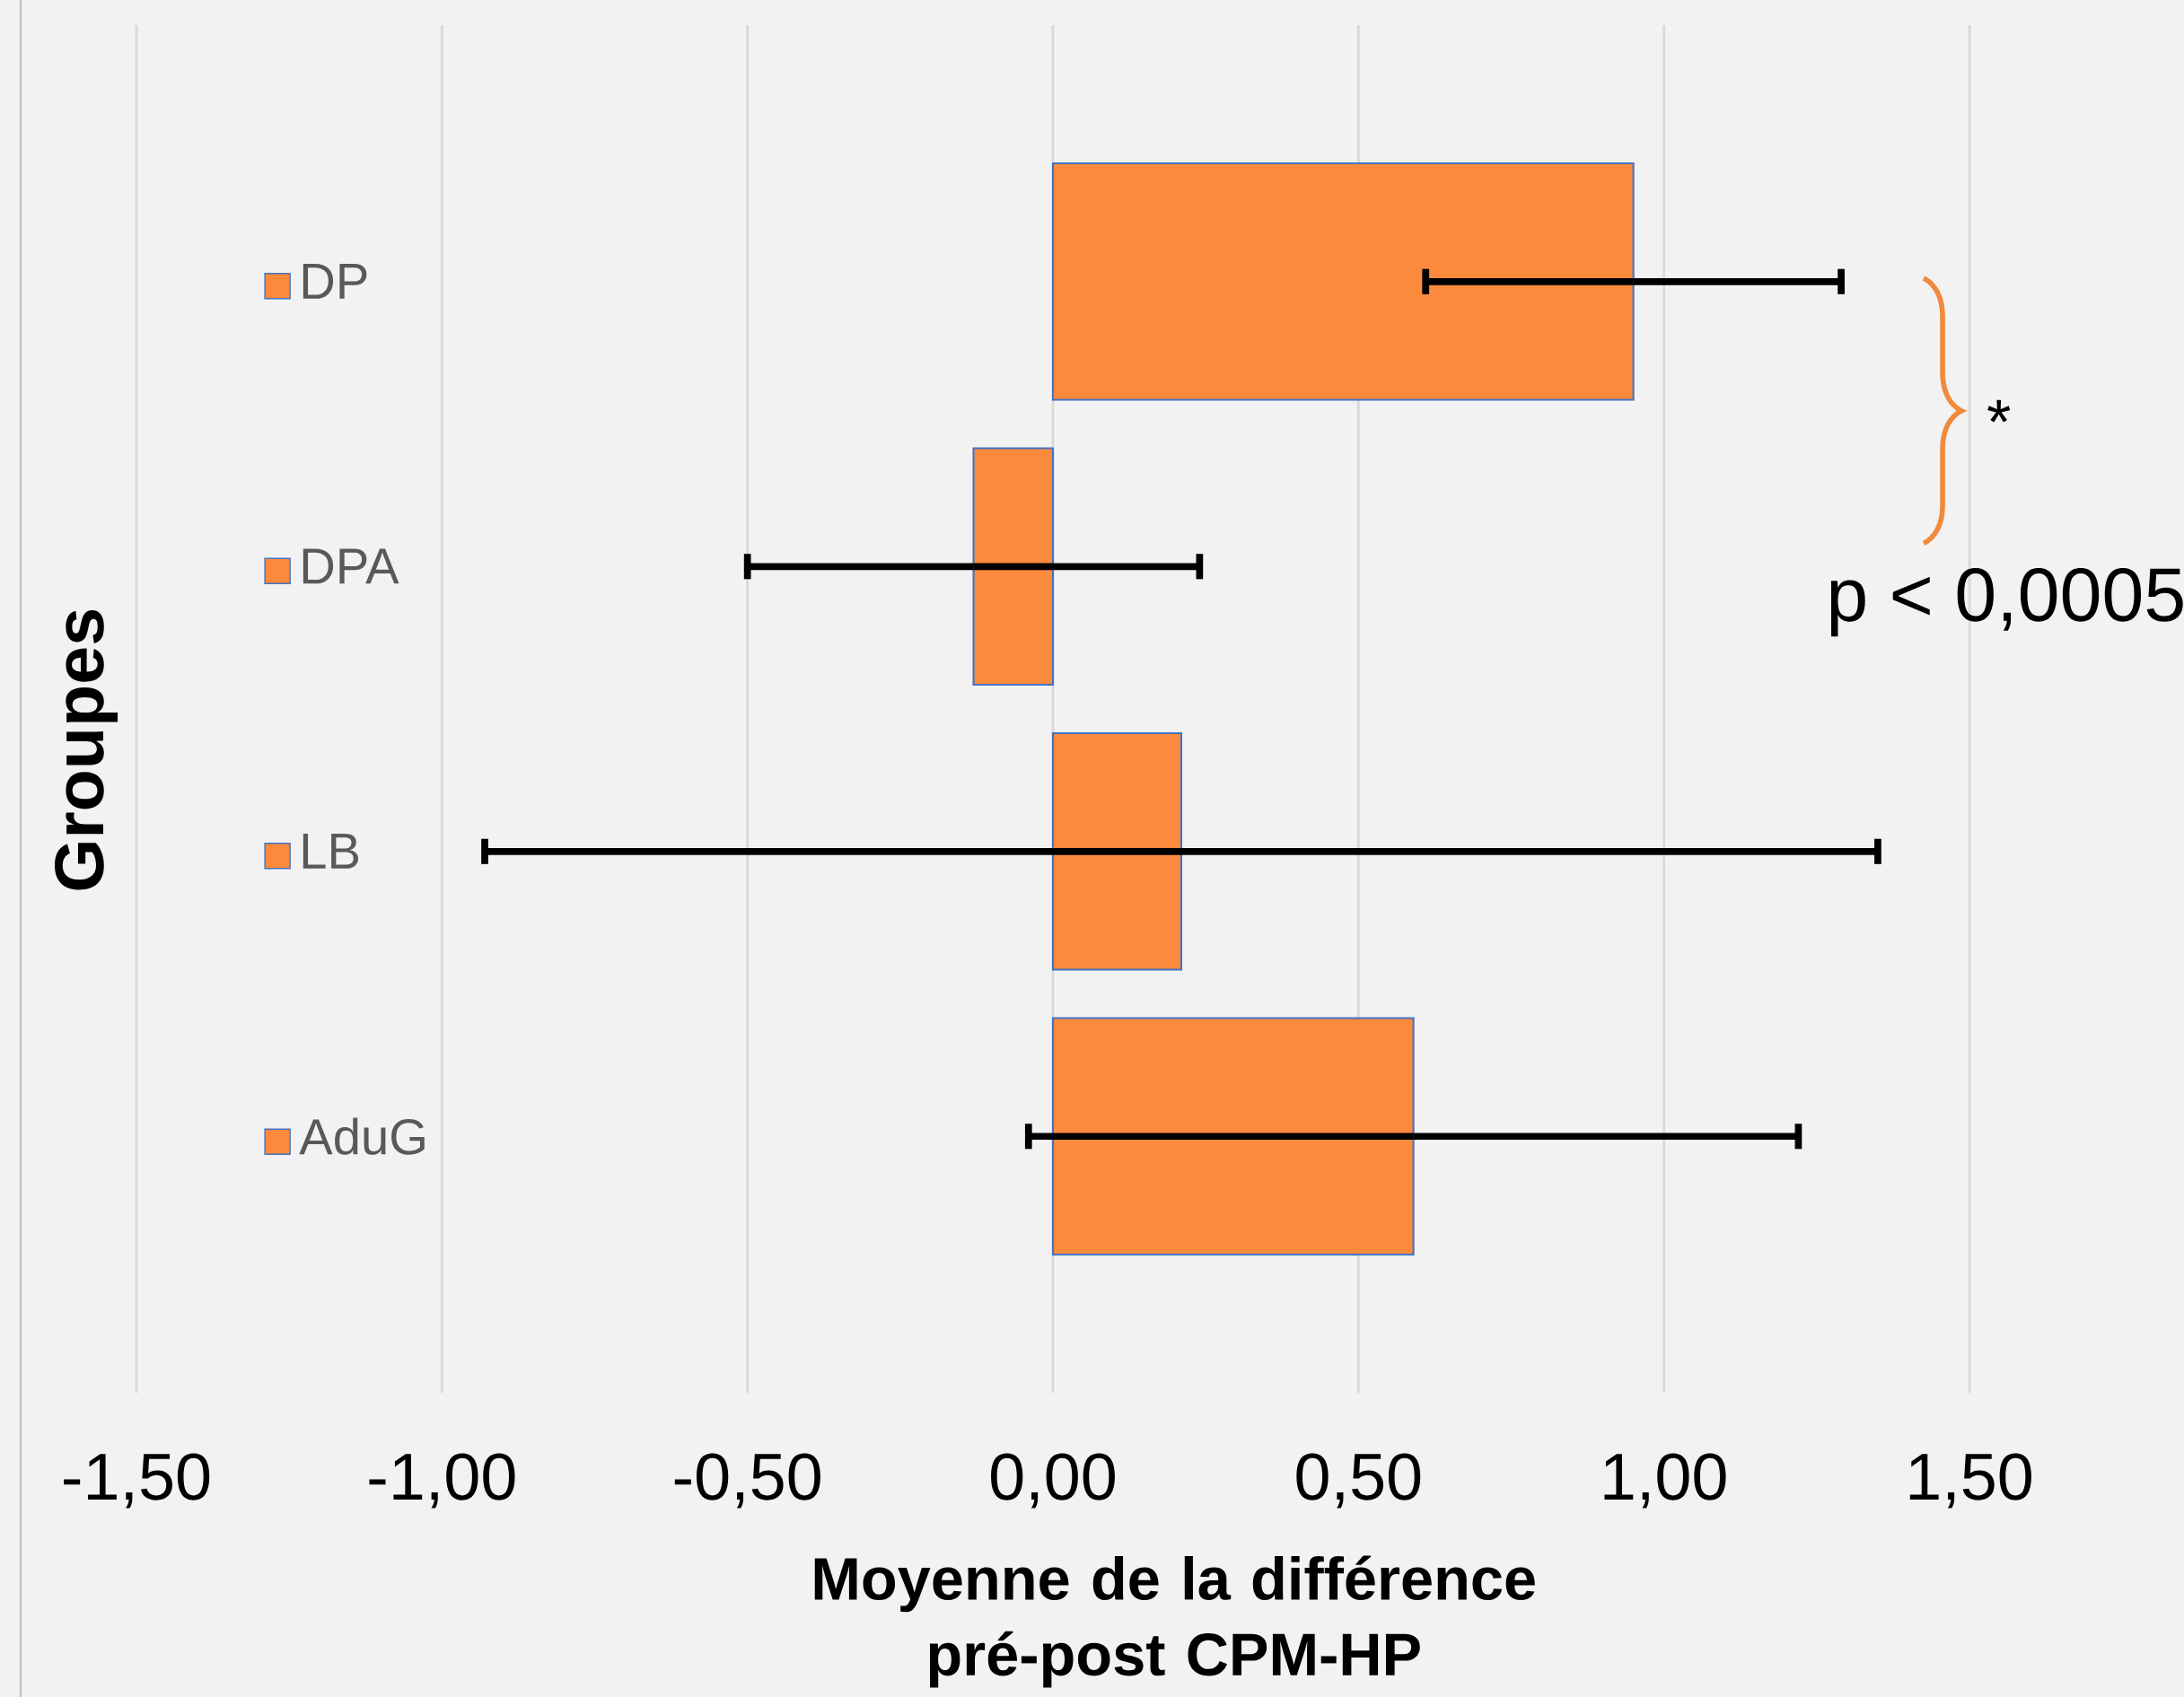 This screenshot has width=2184, height=1697. Describe the element at coordinates (1359, 1481) in the screenshot. I see `x-tick-label: 0,50` at that location.